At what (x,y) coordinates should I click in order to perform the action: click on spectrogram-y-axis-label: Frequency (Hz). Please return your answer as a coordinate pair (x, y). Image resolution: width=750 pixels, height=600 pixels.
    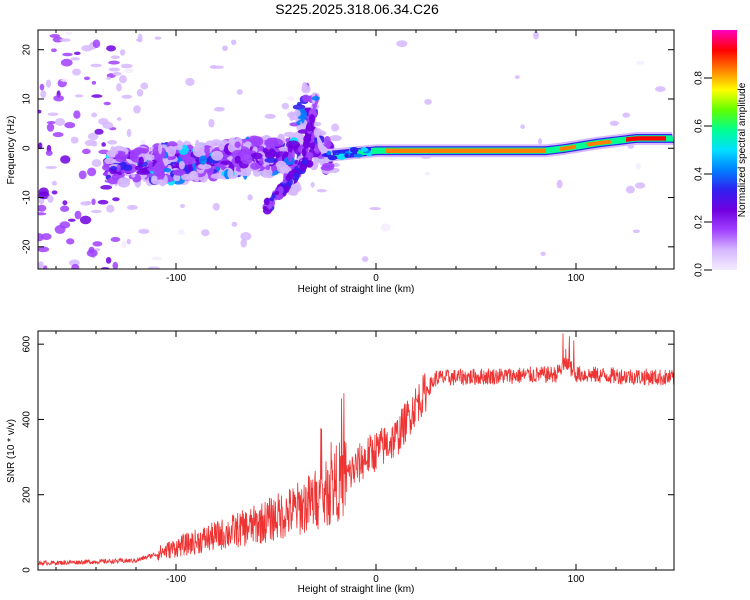
    Looking at the image, I should click on (11, 150).